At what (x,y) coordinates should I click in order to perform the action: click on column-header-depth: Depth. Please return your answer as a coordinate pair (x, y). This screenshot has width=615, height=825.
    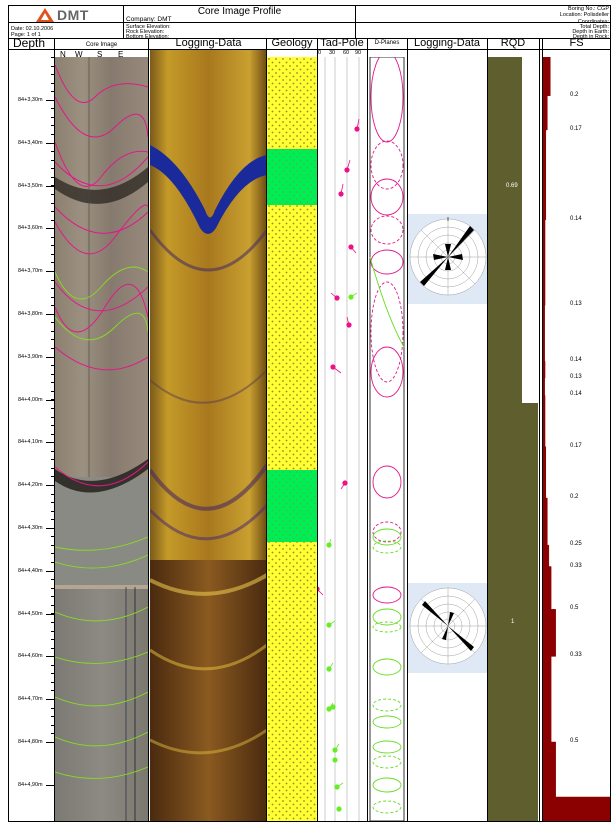
    Looking at the image, I should click on (29, 43).